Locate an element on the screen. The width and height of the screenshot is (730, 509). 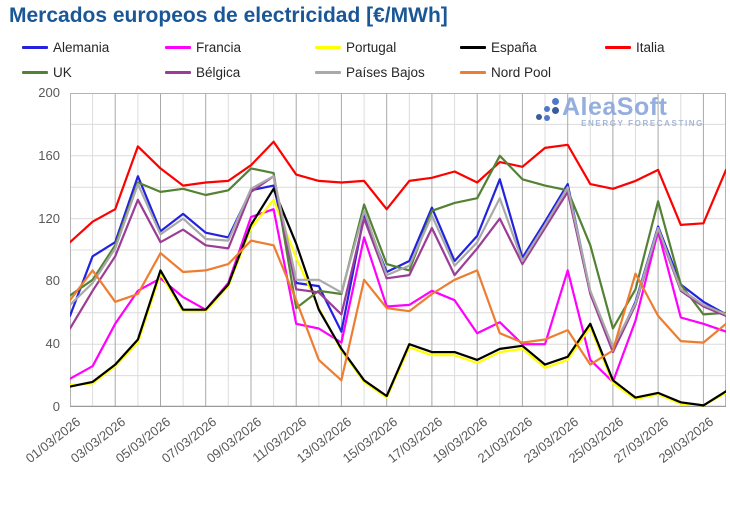
legend-item-Francia: Francia is located at coordinates (203, 47).